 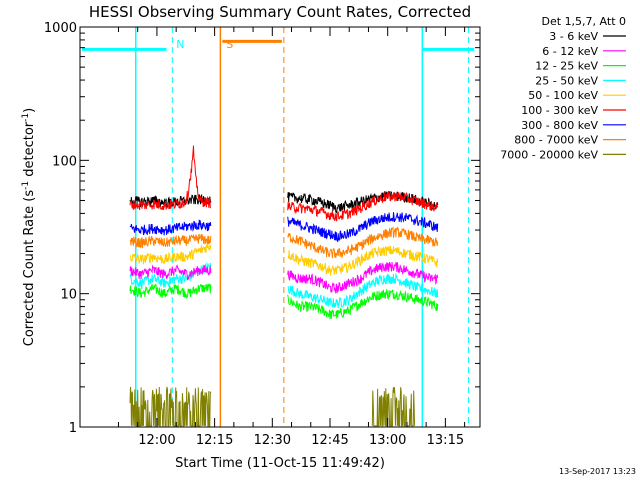 I want to click on series-line-1-seg2, so click(x=363, y=277).